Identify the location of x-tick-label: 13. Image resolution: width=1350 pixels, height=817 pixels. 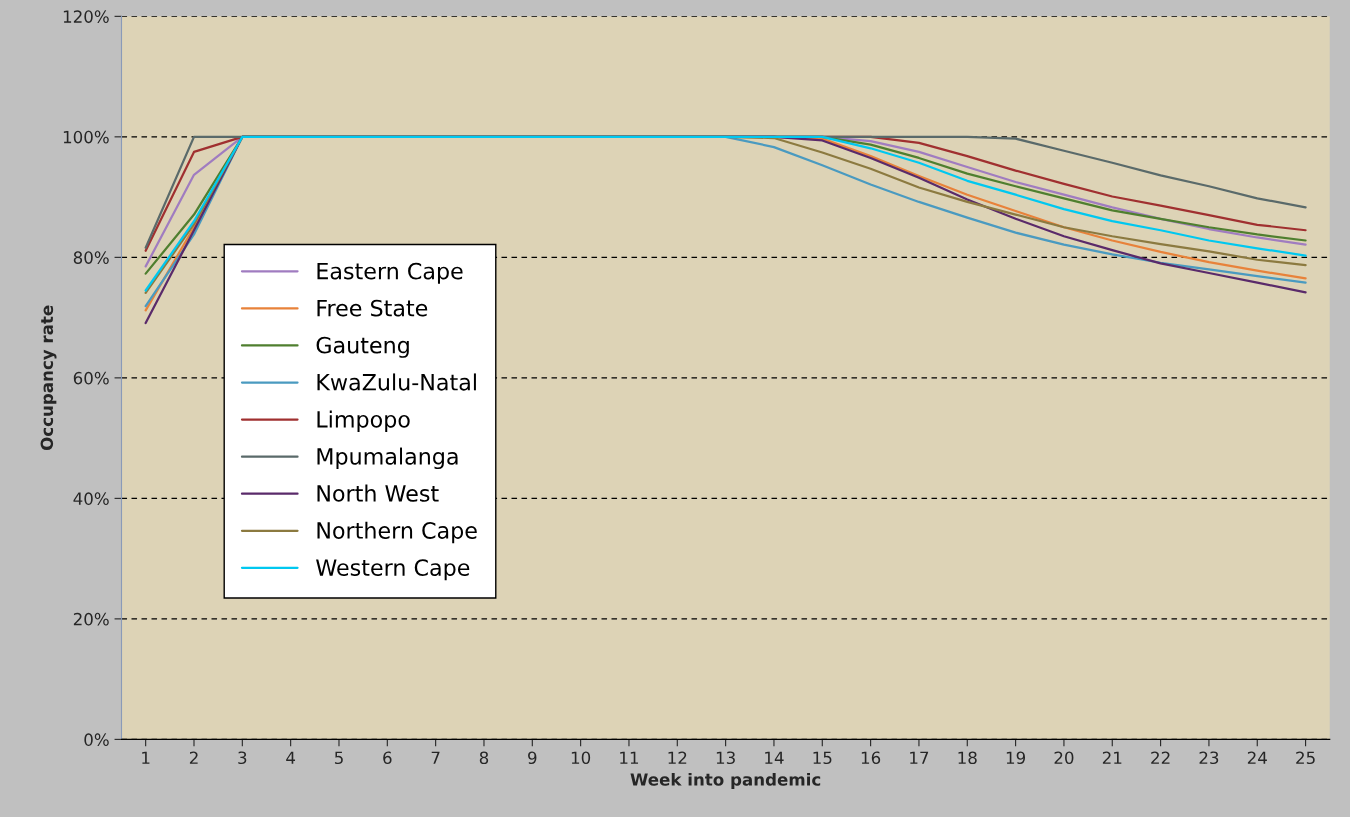
(725, 758).